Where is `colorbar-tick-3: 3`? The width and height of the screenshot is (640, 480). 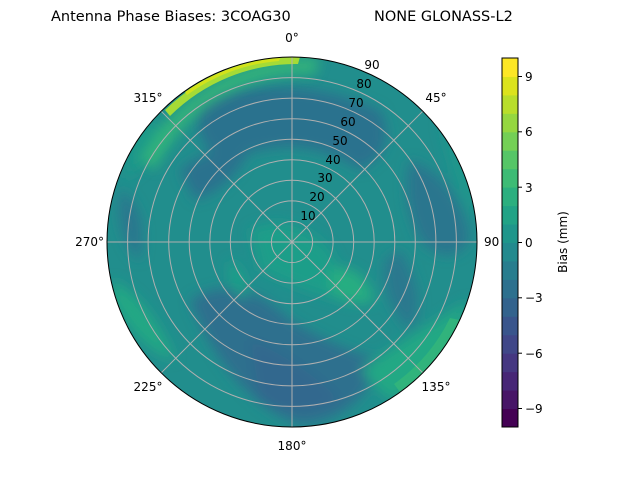
colorbar-tick-3: 3 is located at coordinates (529, 188).